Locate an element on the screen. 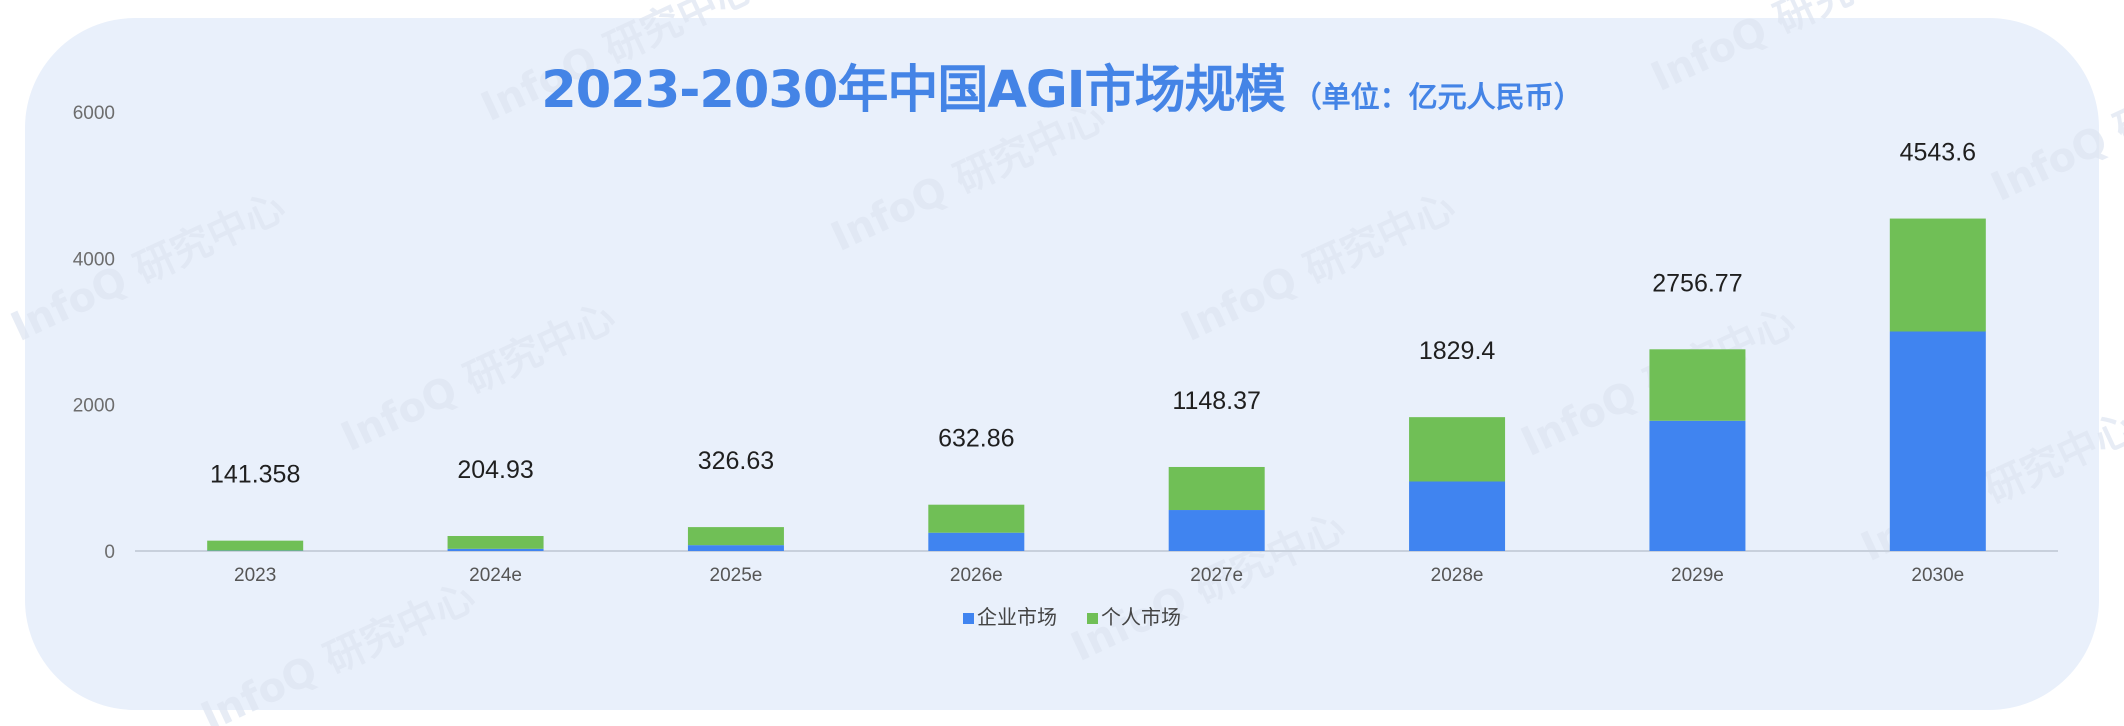 The width and height of the screenshot is (2124, 726). y-tick-label: 4000 is located at coordinates (94, 259).